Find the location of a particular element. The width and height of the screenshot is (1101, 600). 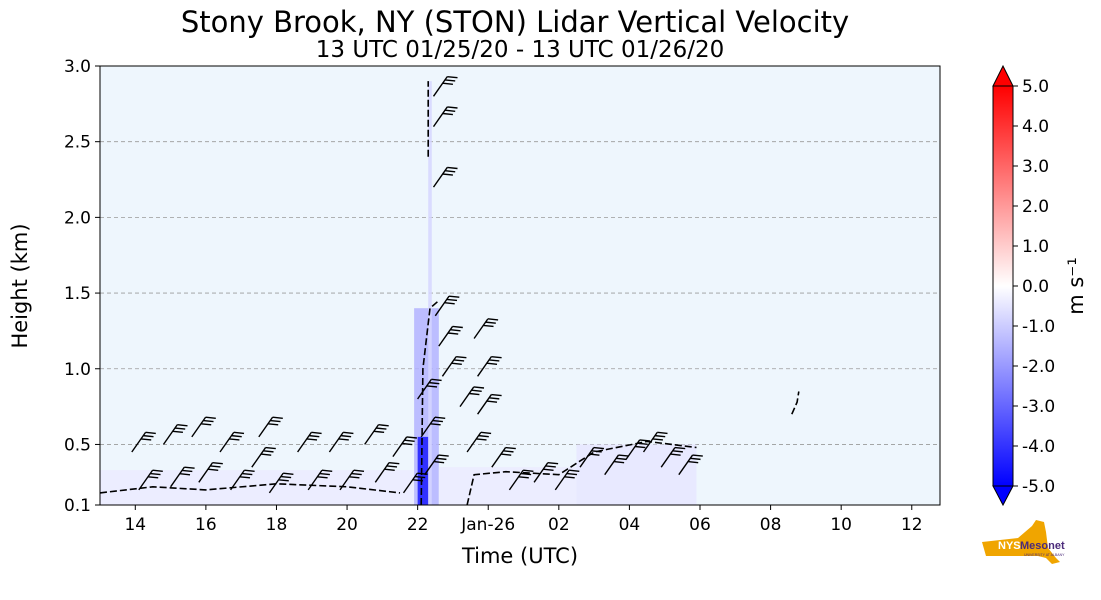

logo-brand-text: Mesonet is located at coordinates (1042, 546).